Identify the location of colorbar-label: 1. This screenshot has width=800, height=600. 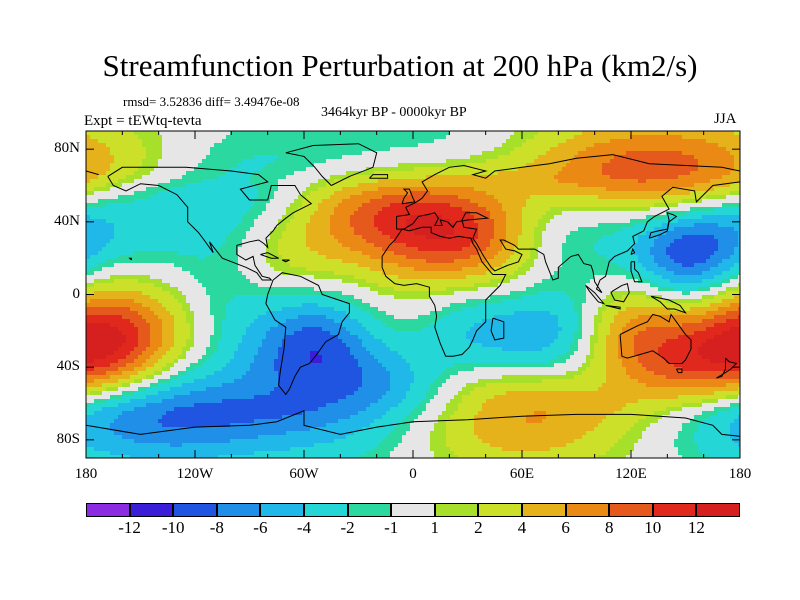
(435, 527).